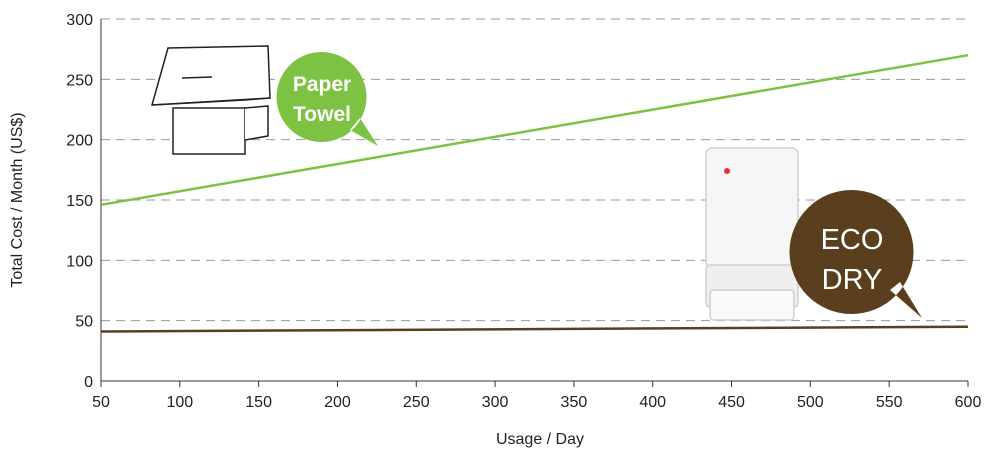  I want to click on hand-dryer-illustration, so click(752, 234).